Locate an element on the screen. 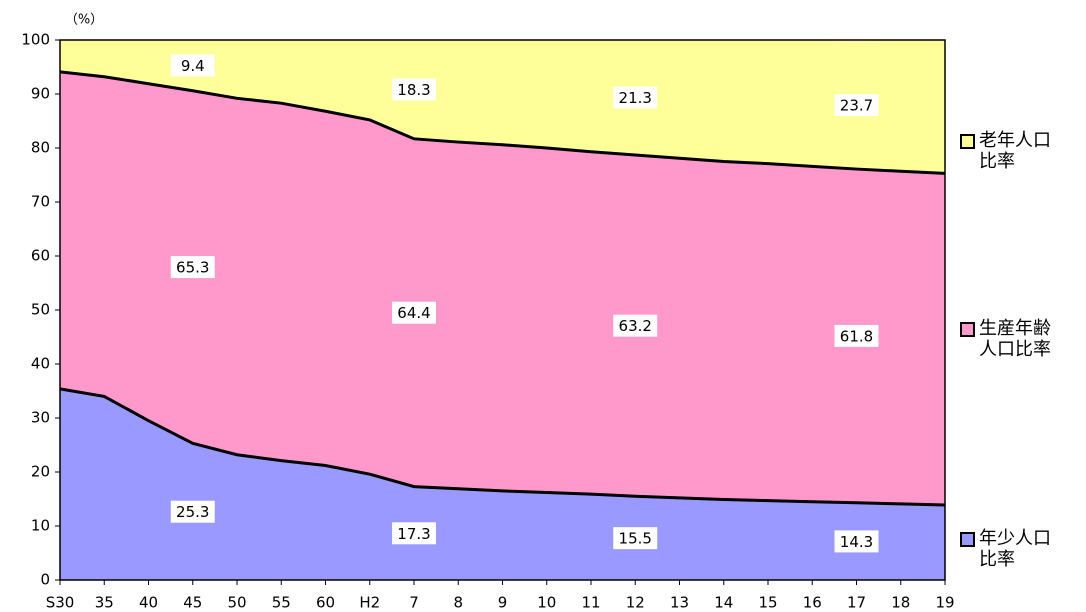 The height and width of the screenshot is (612, 1086). x-tick-label: 12 is located at coordinates (635, 603).